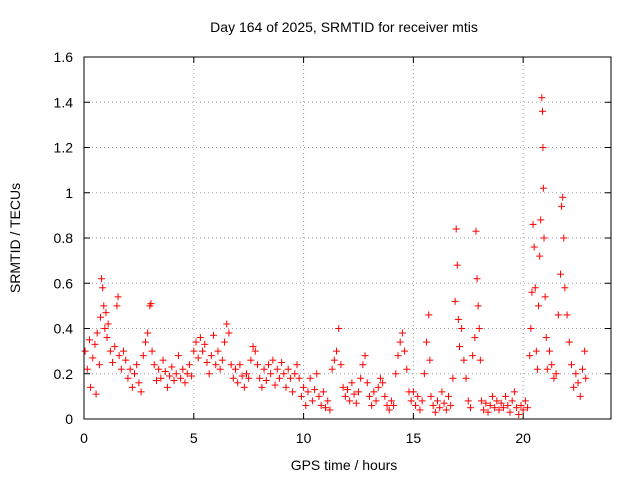 This screenshot has height=480, width=640. What do you see at coordinates (64, 283) in the screenshot?
I see `y-tick-label: 0.6` at bounding box center [64, 283].